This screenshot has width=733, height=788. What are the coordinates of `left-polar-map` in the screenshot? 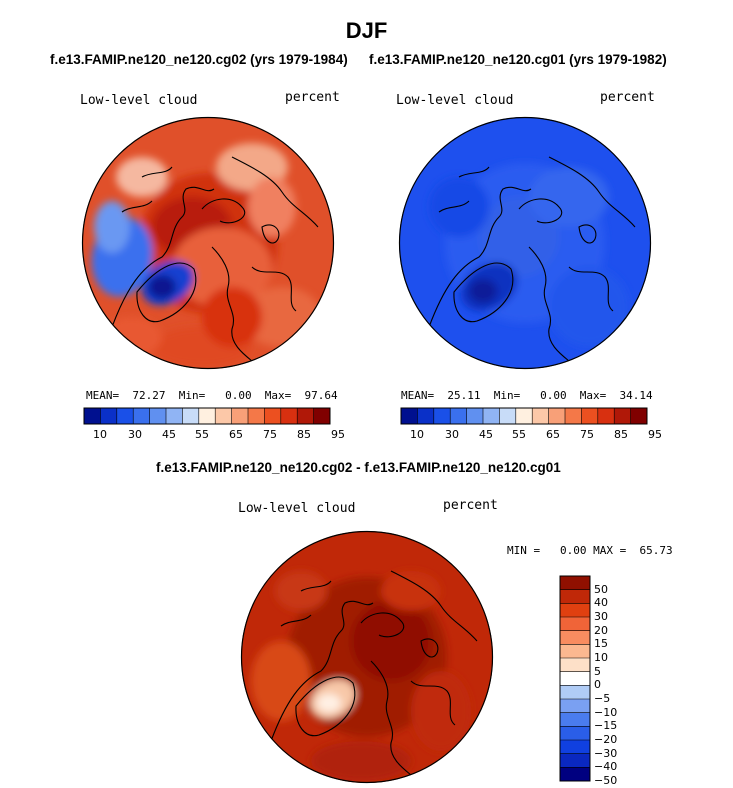 It's located at (208, 243).